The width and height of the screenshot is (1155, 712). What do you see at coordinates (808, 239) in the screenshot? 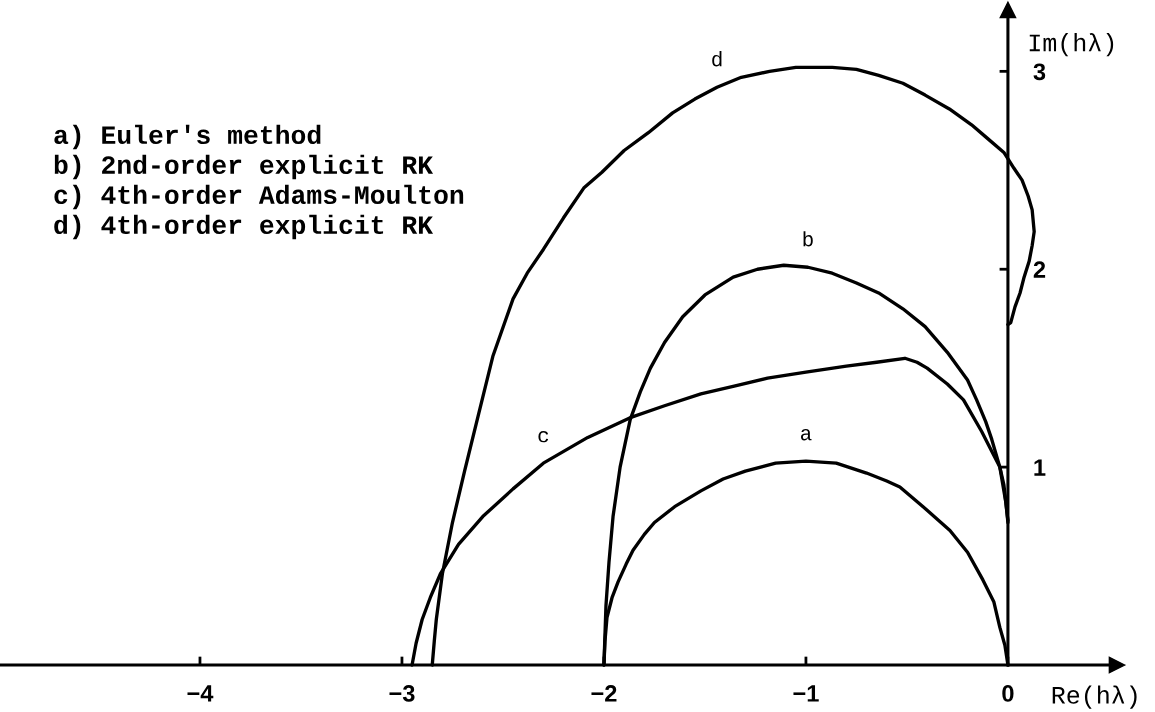
I see `series-label: b` at bounding box center [808, 239].